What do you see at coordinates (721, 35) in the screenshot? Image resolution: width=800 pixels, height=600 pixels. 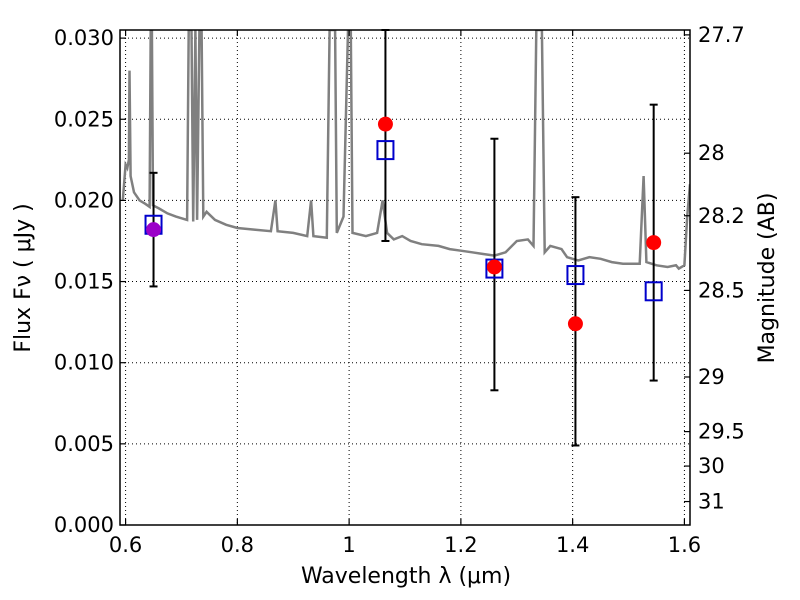 I see `right-tick-label: 27.7` at bounding box center [721, 35].